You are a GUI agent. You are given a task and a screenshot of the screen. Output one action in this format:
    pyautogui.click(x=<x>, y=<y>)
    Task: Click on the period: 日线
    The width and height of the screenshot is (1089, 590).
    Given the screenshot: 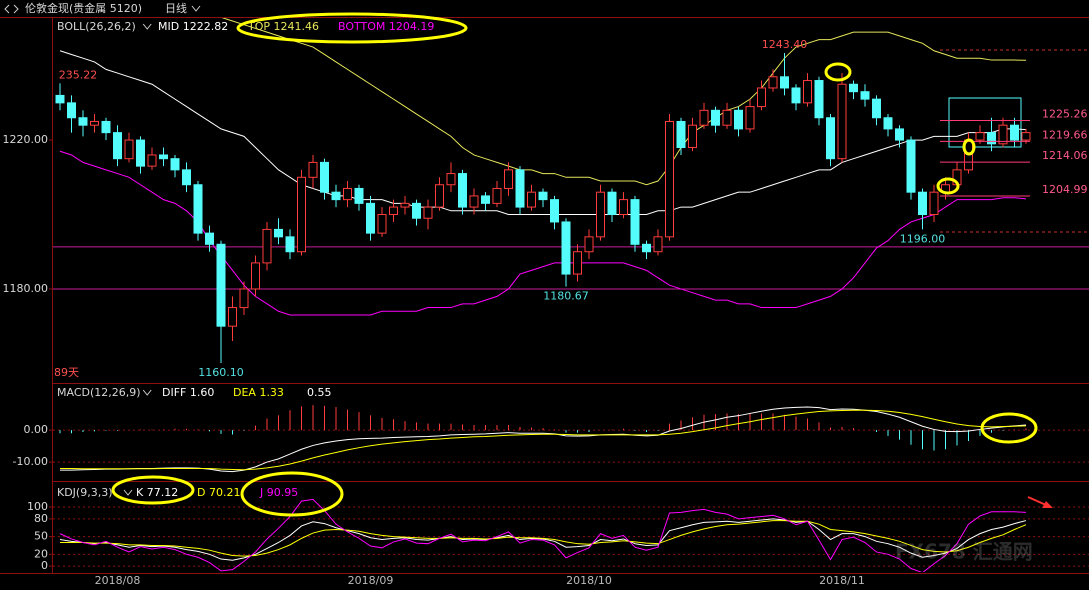 What is the action you would take?
    pyautogui.click(x=176, y=8)
    